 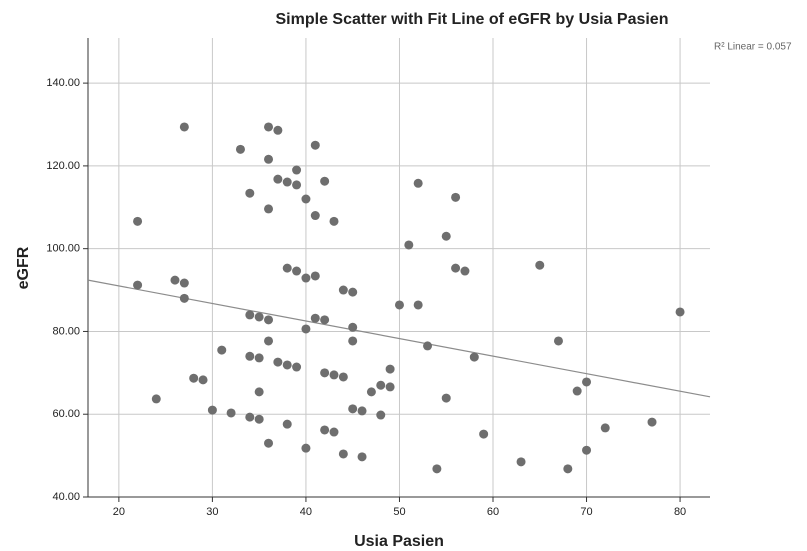 I want to click on x-tick-label: 70, so click(x=586, y=512).